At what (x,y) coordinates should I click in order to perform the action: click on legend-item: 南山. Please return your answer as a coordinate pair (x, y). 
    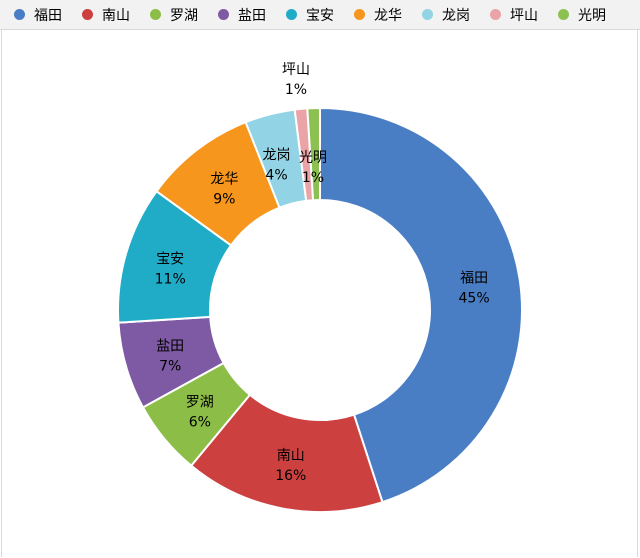
    Looking at the image, I should click on (106, 15).